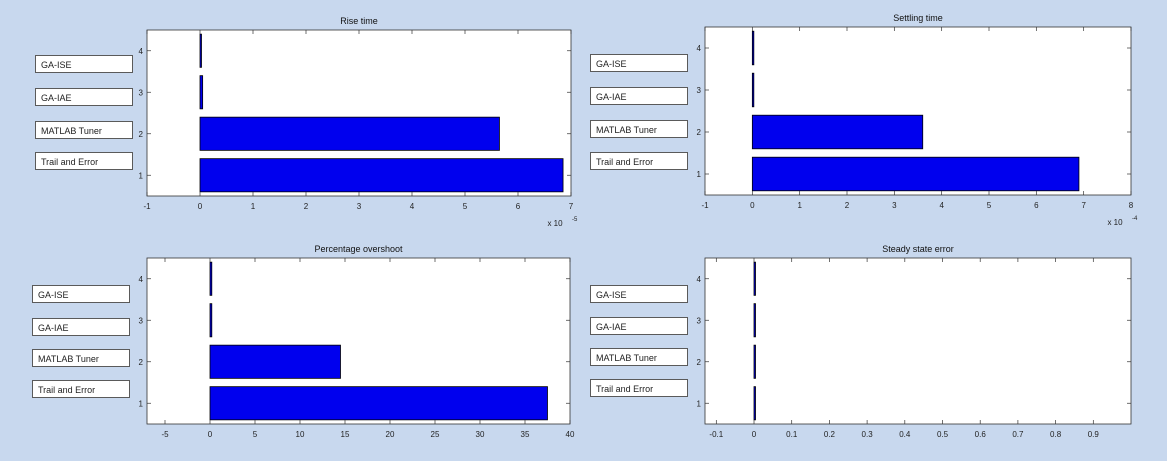 This screenshot has width=1167, height=461. Describe the element at coordinates (525, 434) in the screenshot. I see `x-tick-label: 35` at that location.